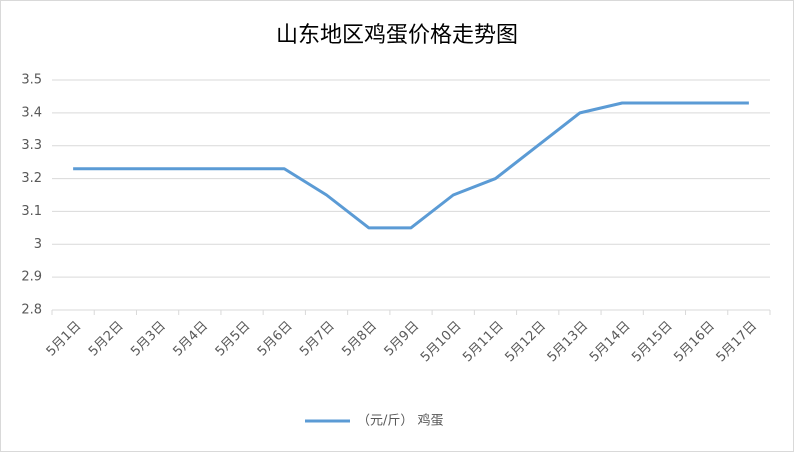  Describe the element at coordinates (31, 310) in the screenshot. I see `y-tick-label: 2.8` at that location.